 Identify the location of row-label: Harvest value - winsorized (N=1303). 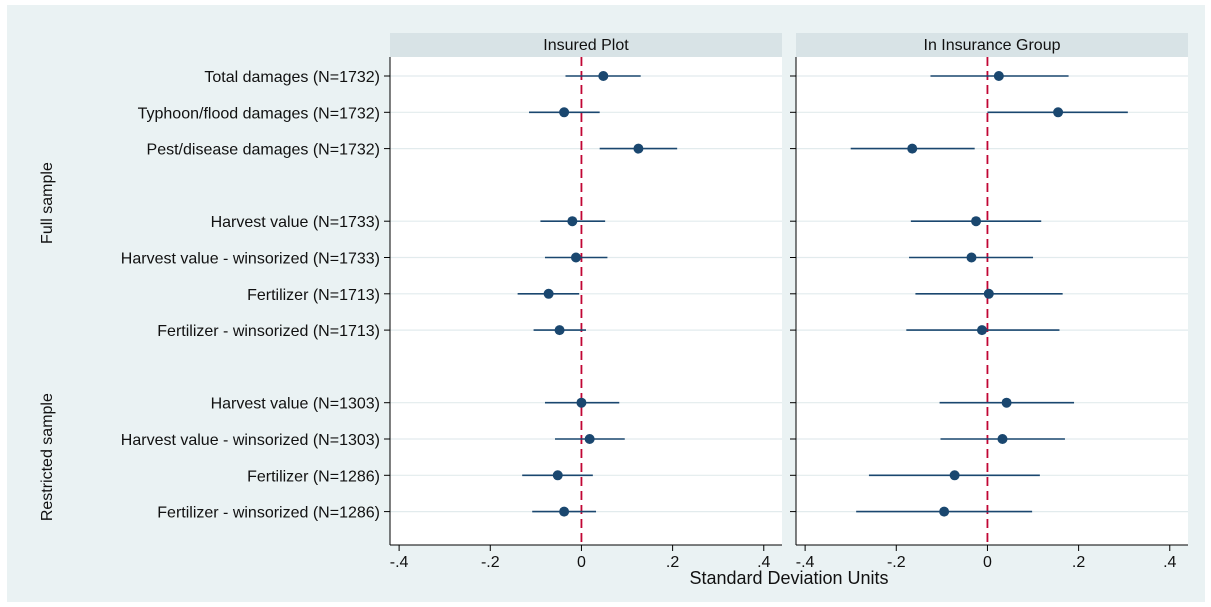
(250, 440).